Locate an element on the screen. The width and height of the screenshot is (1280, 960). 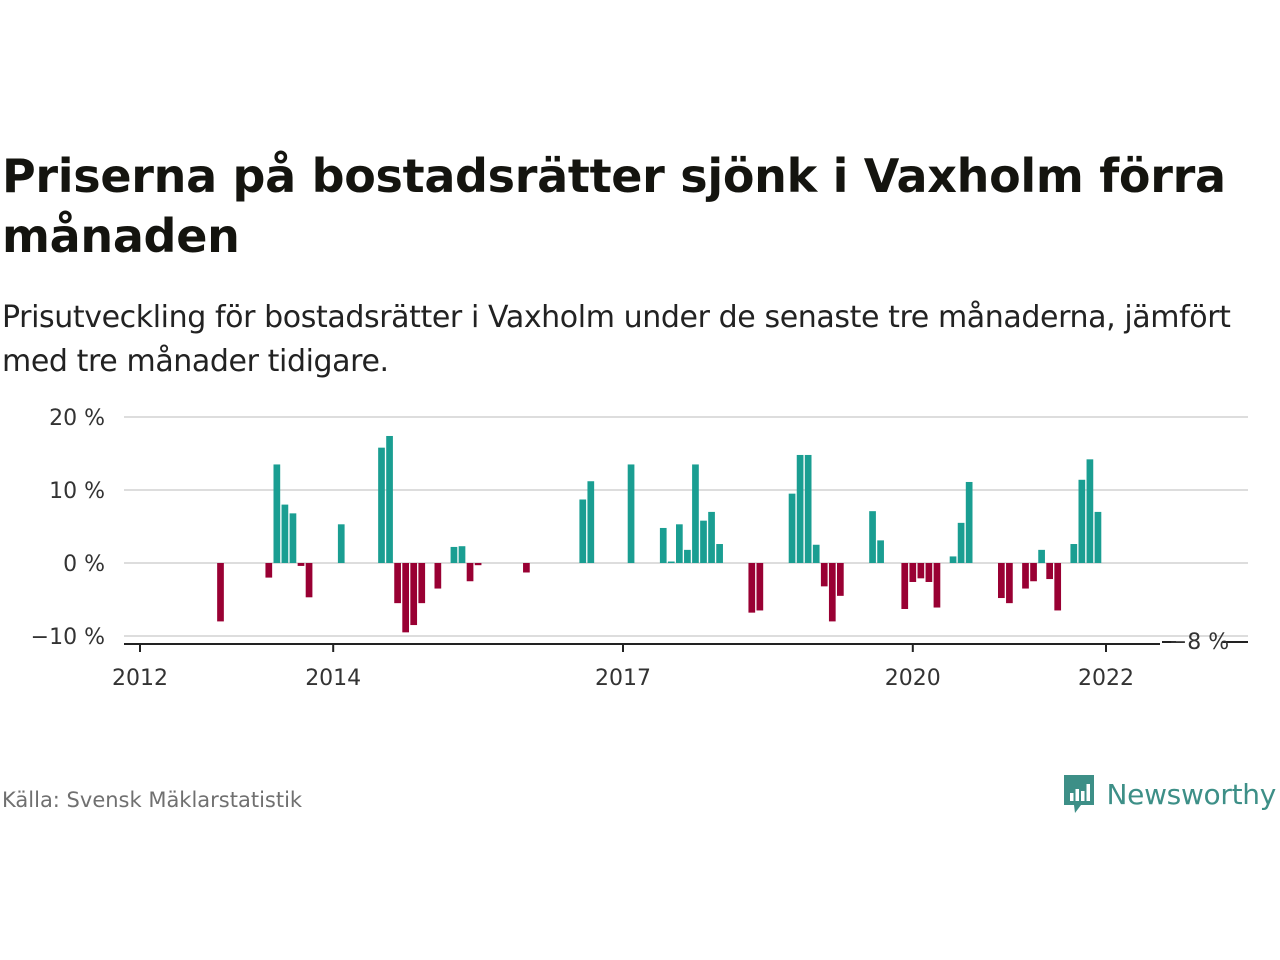
x-axis is located at coordinates (642, 647).